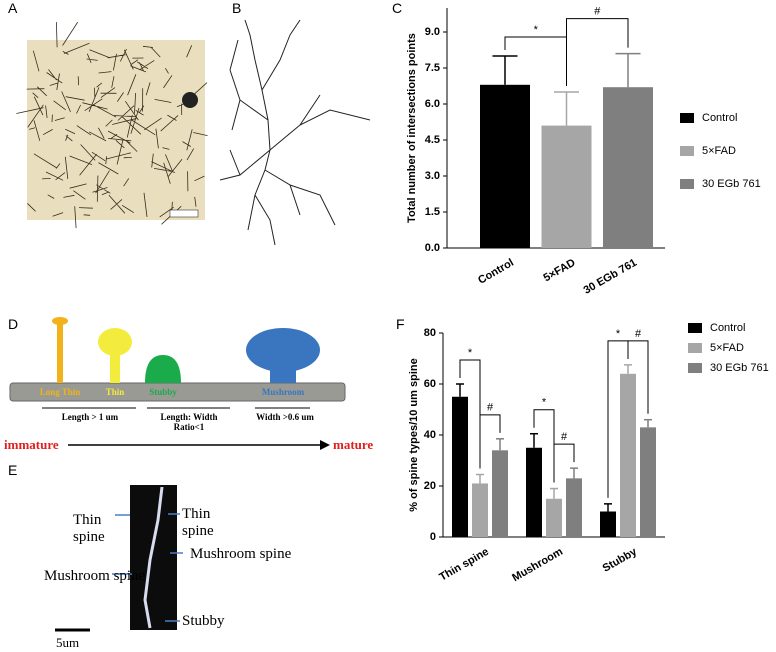 This screenshot has height=652, width=776. Describe the element at coordinates (430, 333) in the screenshot. I see `y-tick-label: 80` at that location.